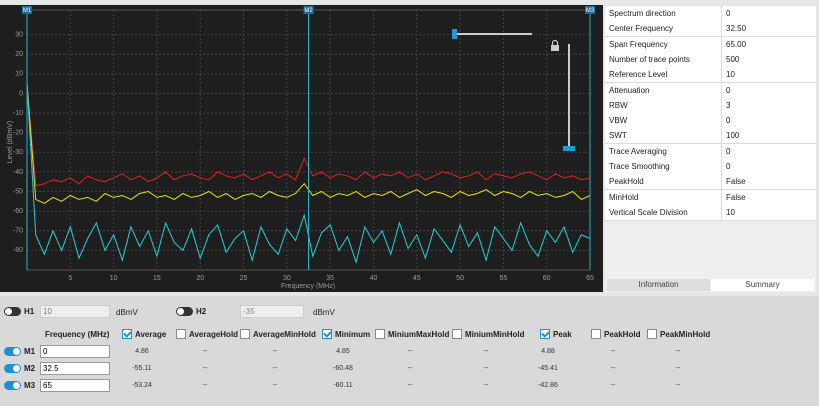 This screenshot has height=406, width=819. Describe the element at coordinates (353, 334) in the screenshot. I see `column-header: Minimum` at that location.